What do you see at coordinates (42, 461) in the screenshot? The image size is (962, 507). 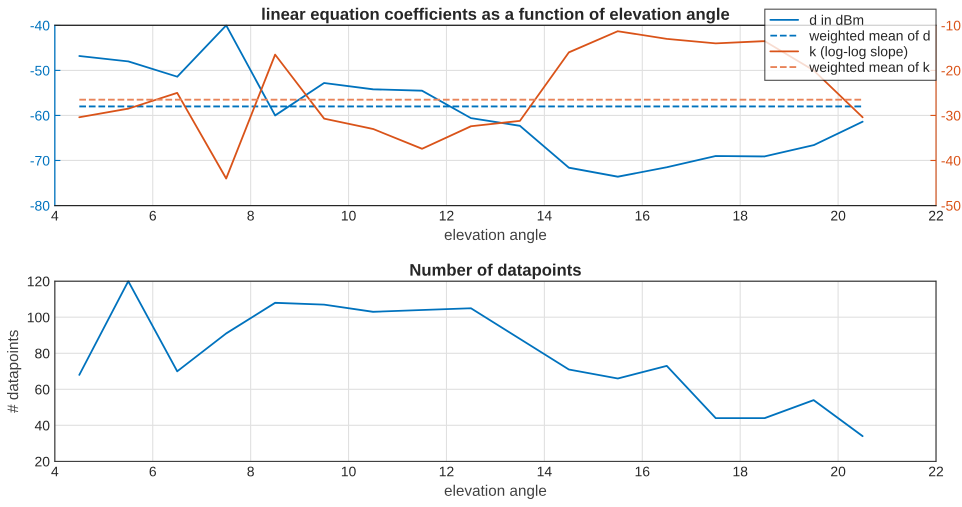 I see `y-tick-label: 20` at bounding box center [42, 461].